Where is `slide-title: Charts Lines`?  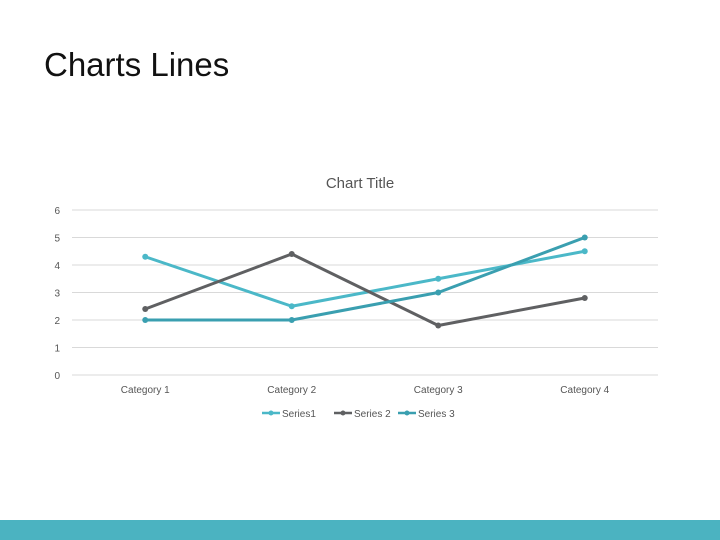 slide-title: Charts Lines is located at coordinates (137, 64).